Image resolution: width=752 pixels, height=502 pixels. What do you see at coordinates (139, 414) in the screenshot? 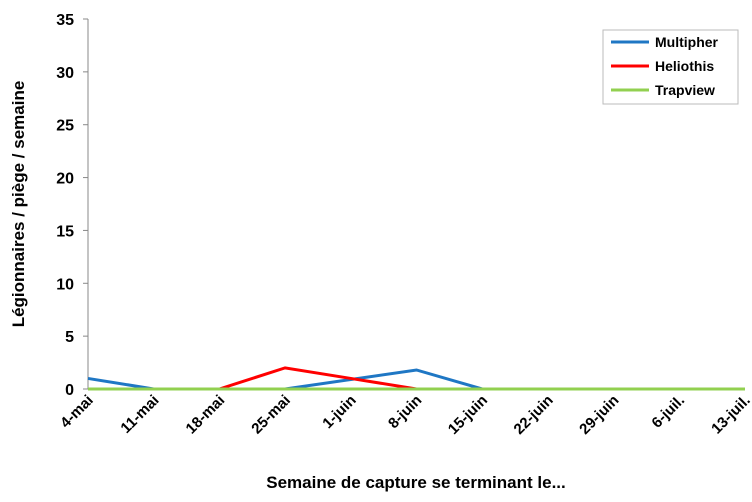
I see `x-tick-label: 11-mai` at bounding box center [139, 414].